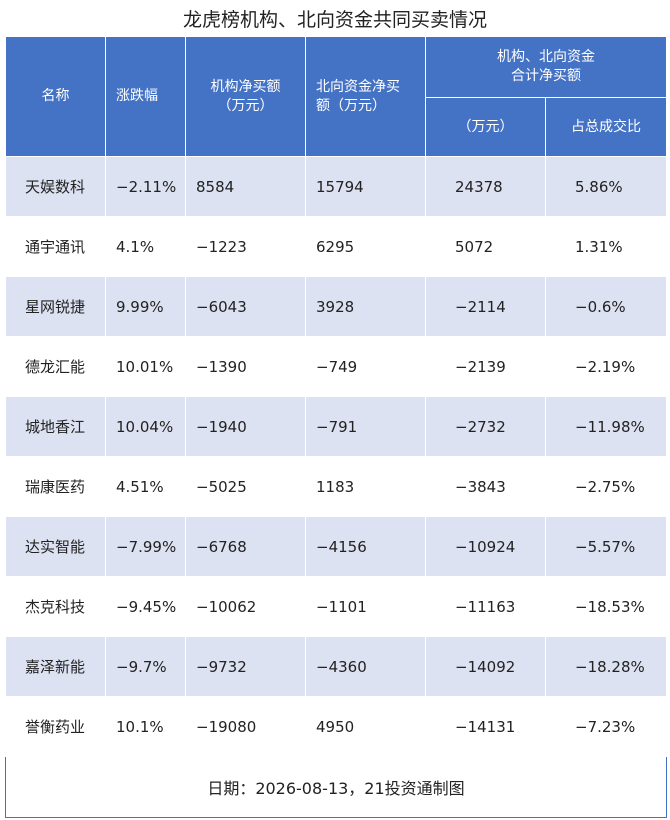  Describe the element at coordinates (546, 76) in the screenshot. I see `header-combined-line2: 合计净买额` at that location.